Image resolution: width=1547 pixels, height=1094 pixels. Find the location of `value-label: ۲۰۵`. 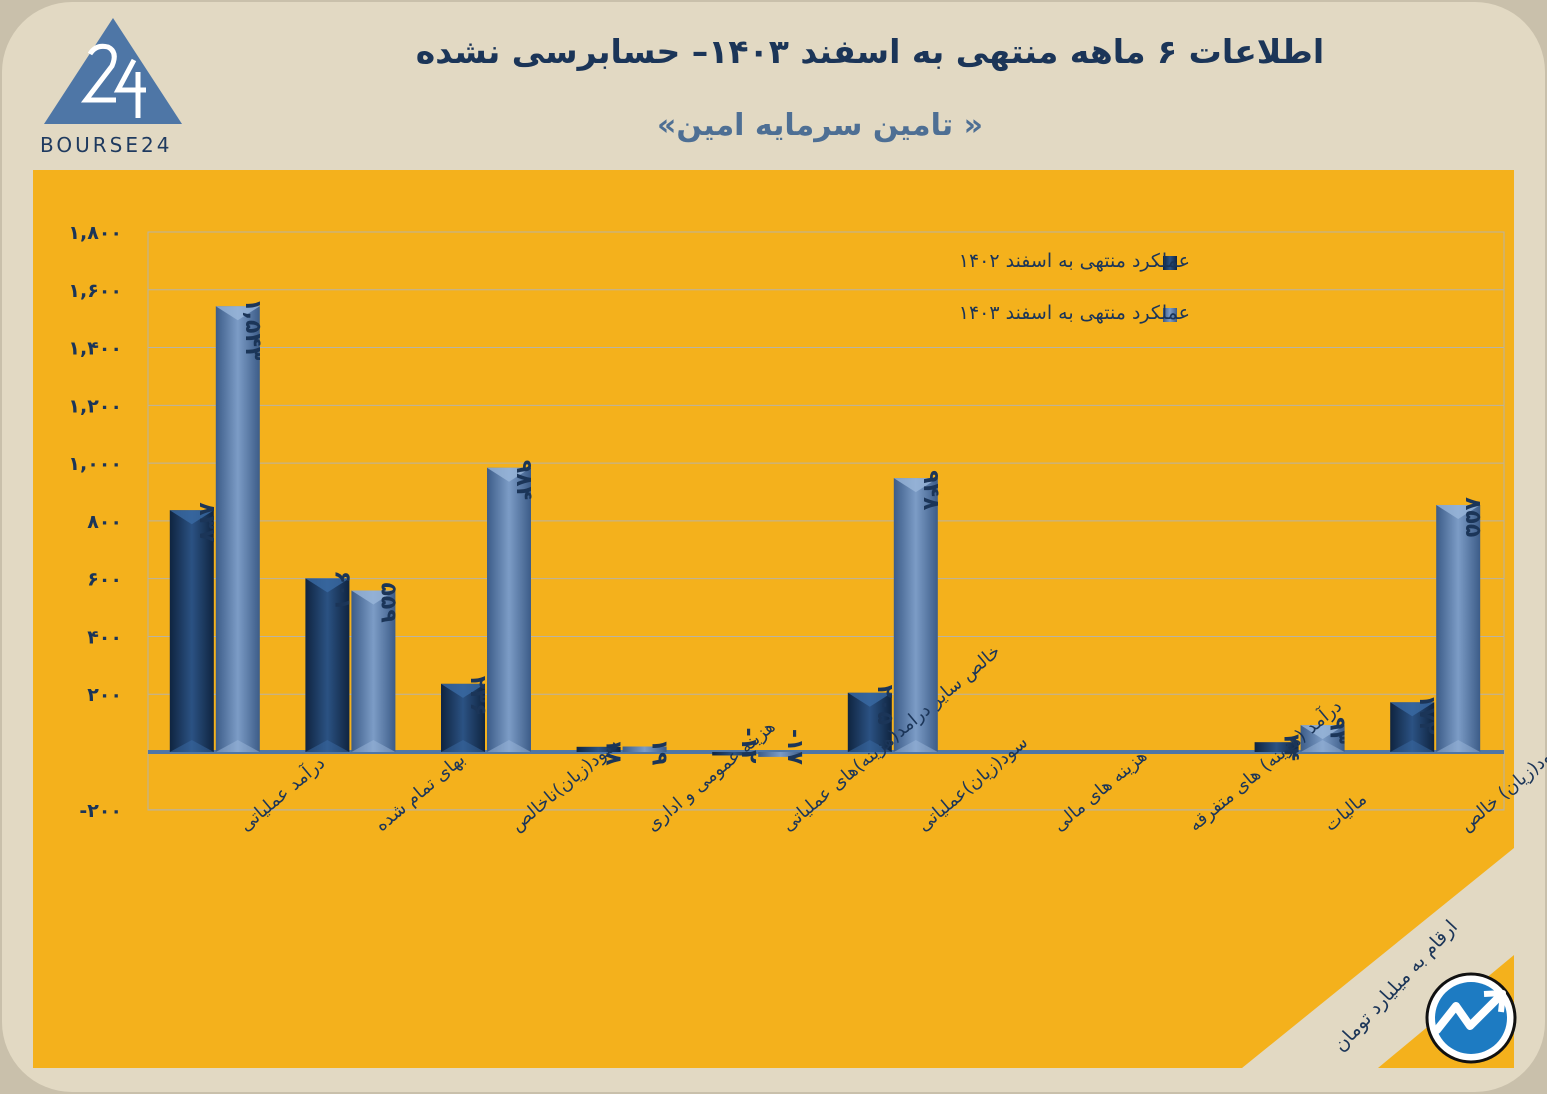

value-label: ۲۰۵ is located at coordinates (884, 705).